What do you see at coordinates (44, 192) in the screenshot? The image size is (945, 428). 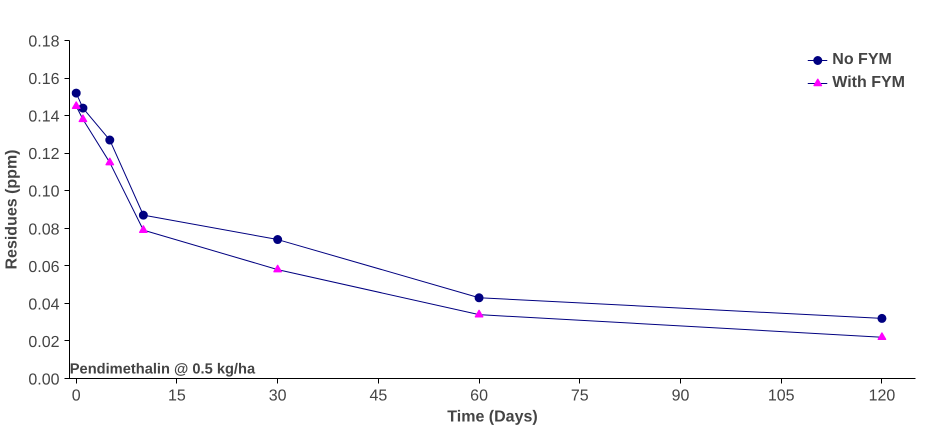 I see `y-tick-label: 0.10` at bounding box center [44, 192].